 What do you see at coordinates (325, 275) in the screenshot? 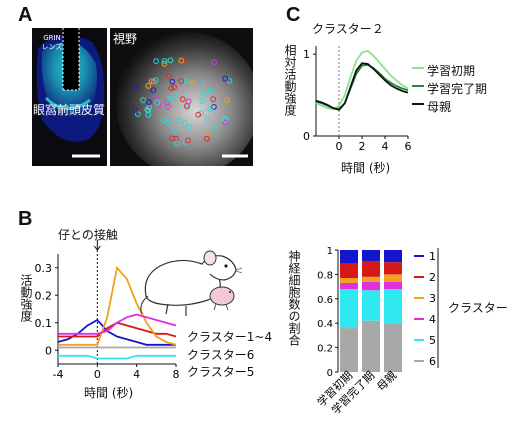
I see `stack-ytick-label: 0.8` at bounding box center [325, 275].